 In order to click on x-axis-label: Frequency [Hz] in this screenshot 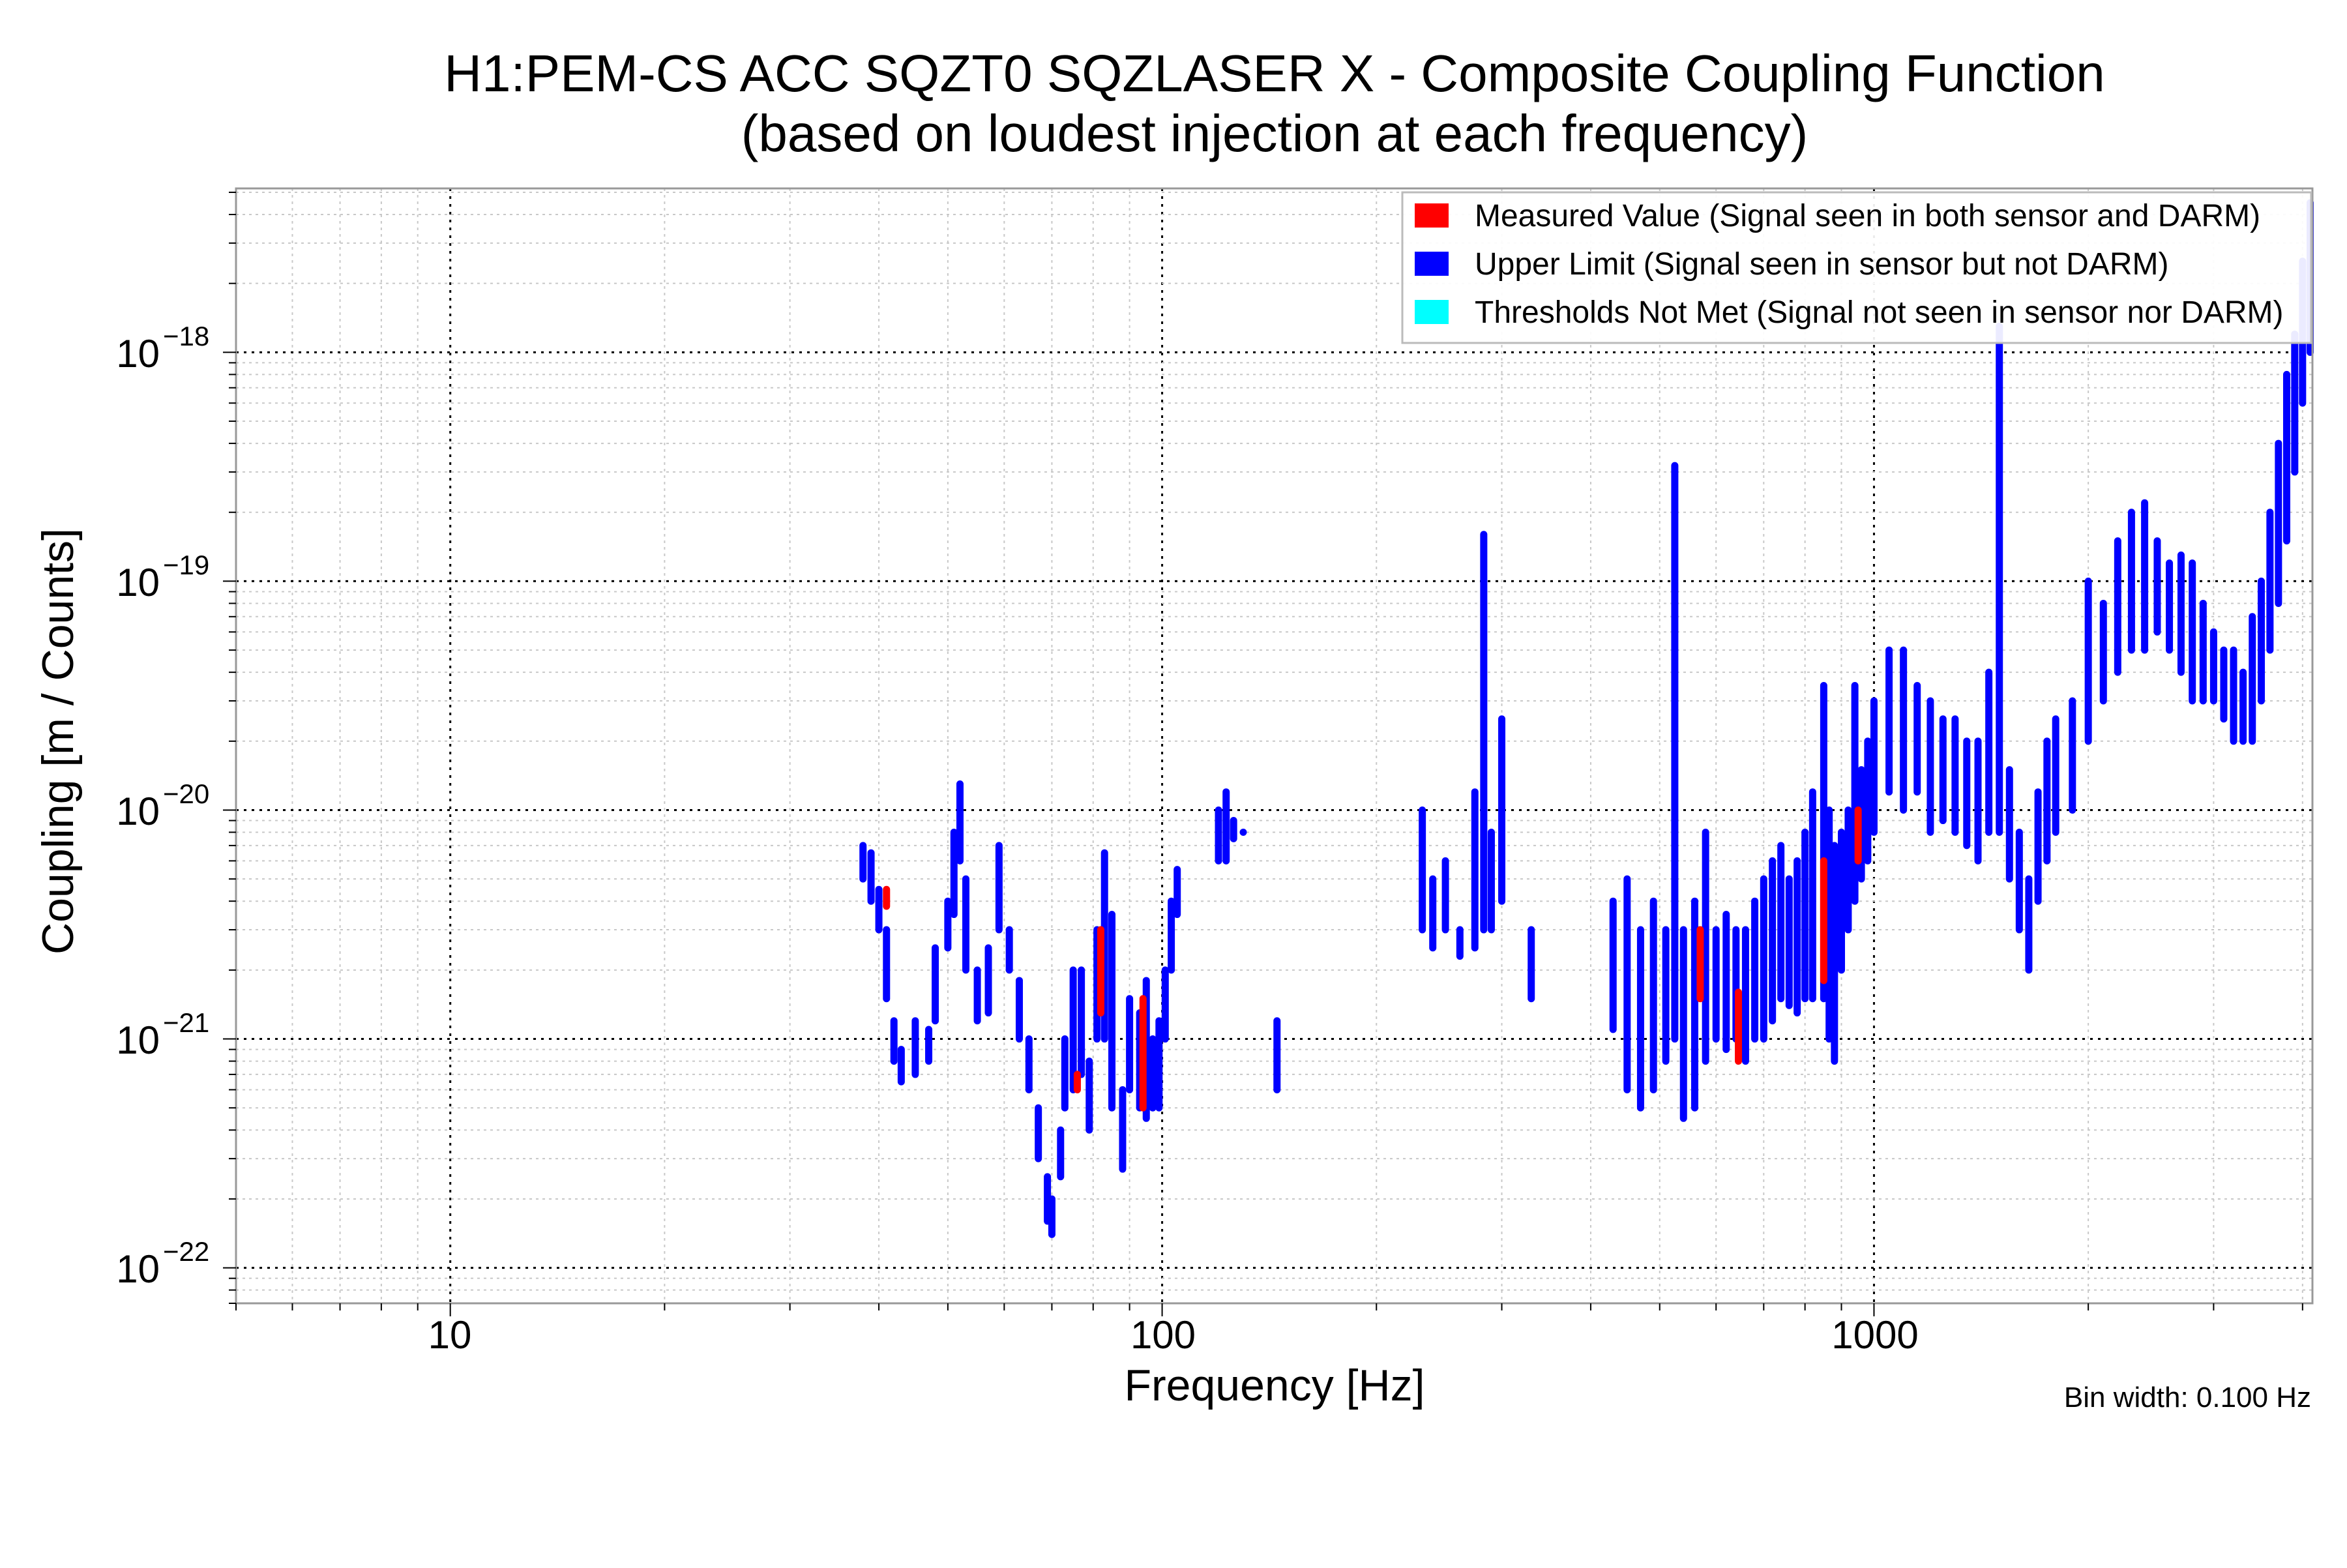, I will do `click(1274, 1386)`.